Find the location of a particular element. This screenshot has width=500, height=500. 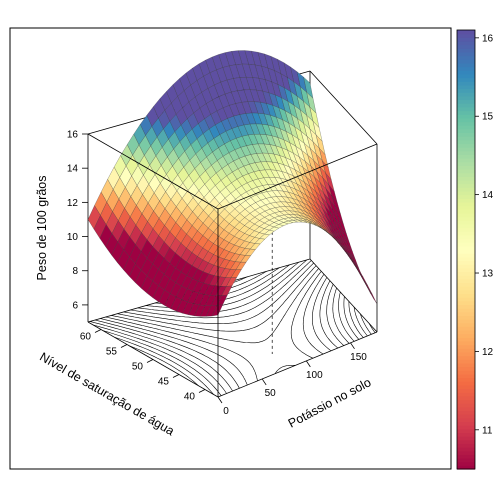

x-tick-label-1: 50 is located at coordinates (271, 393).